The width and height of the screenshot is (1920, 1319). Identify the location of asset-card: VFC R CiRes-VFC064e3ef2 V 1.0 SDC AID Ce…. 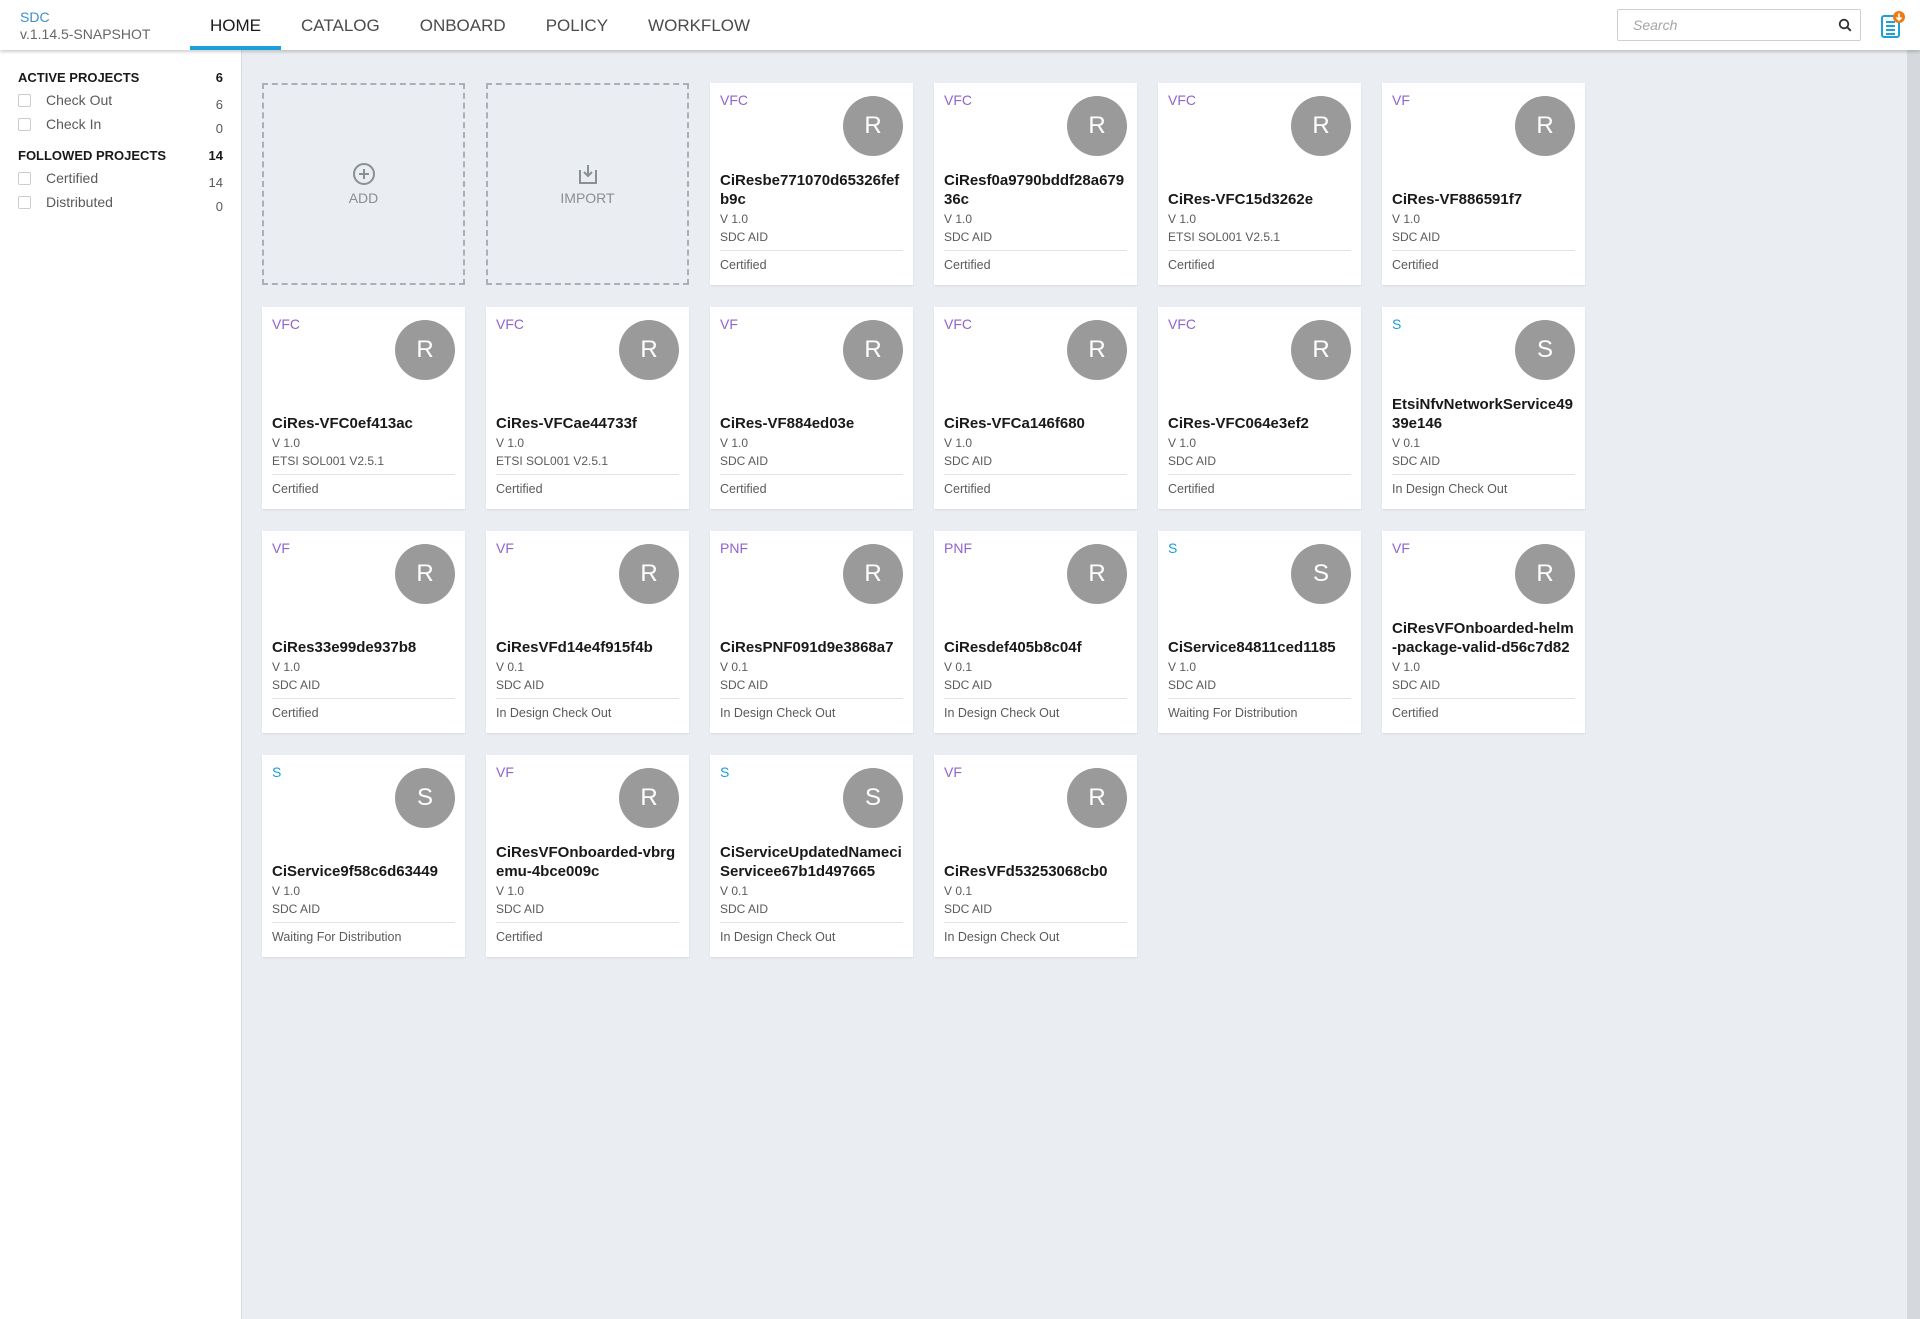
(1259, 408).